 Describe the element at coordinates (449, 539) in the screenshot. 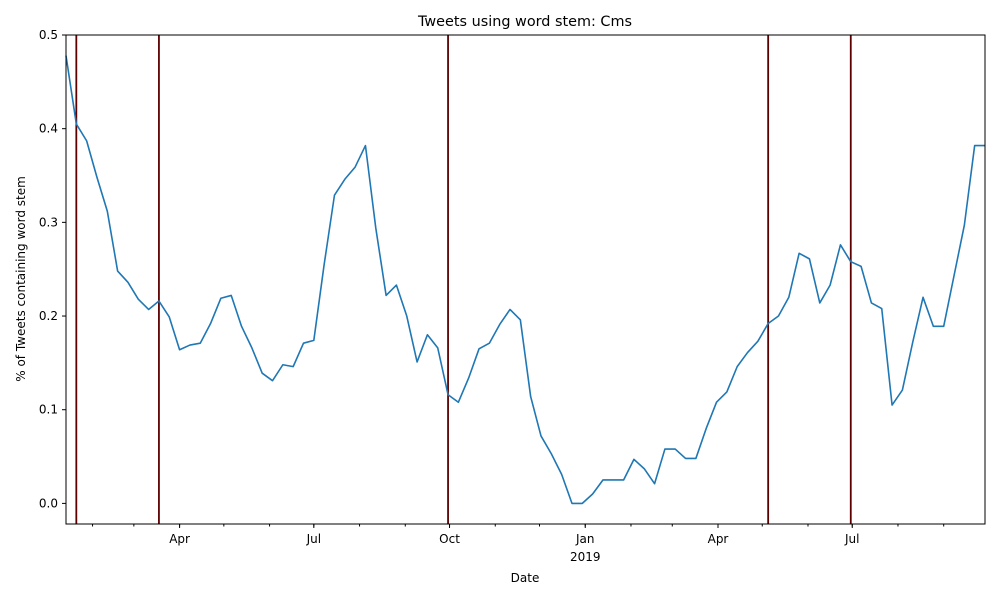

I see `x-tick-label: Oct` at that location.